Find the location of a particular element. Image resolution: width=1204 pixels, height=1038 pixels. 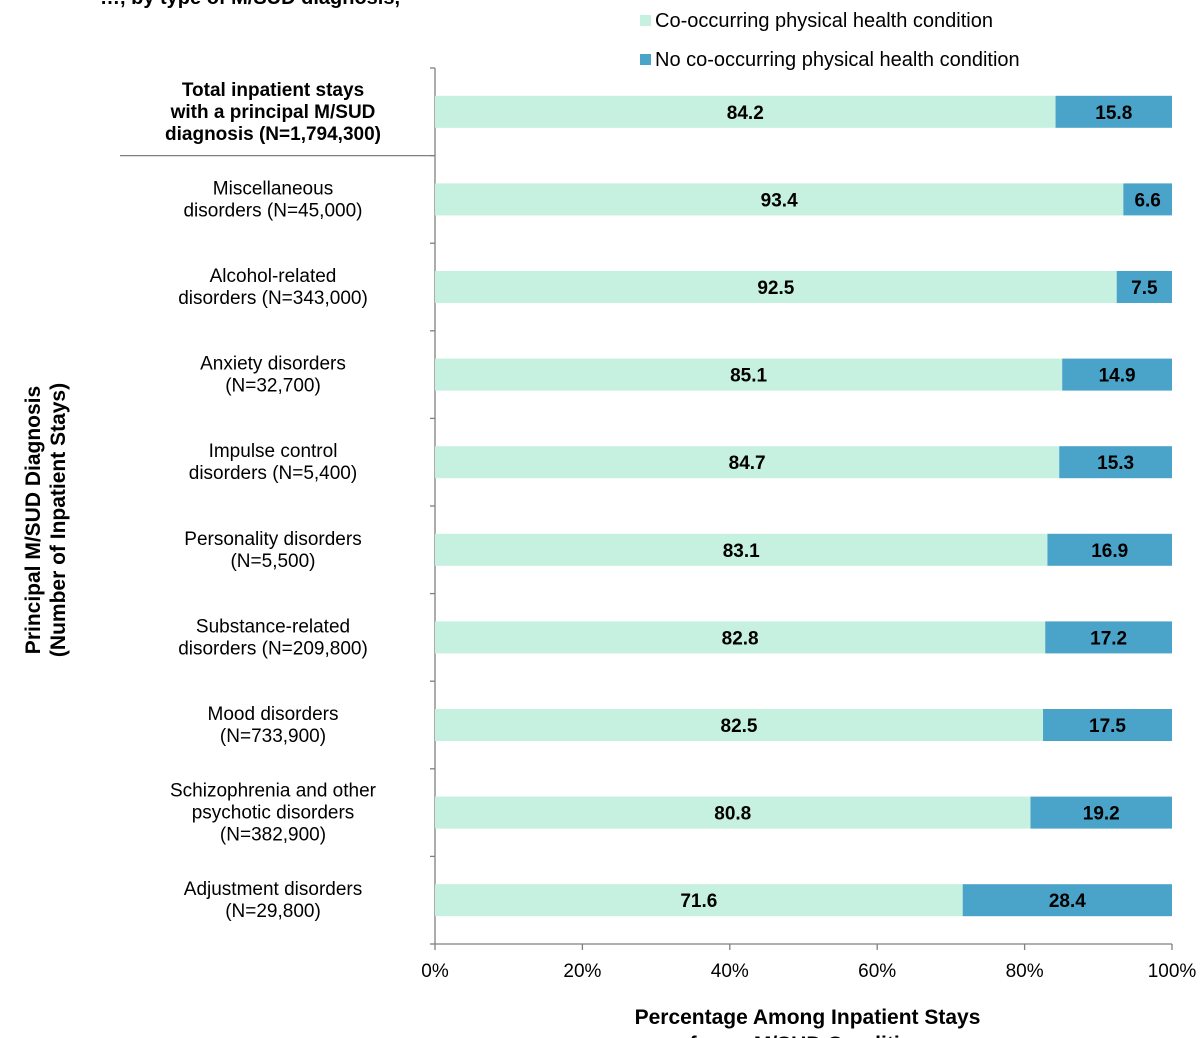

category-label-line: Anxiety disorders is located at coordinates (273, 364).